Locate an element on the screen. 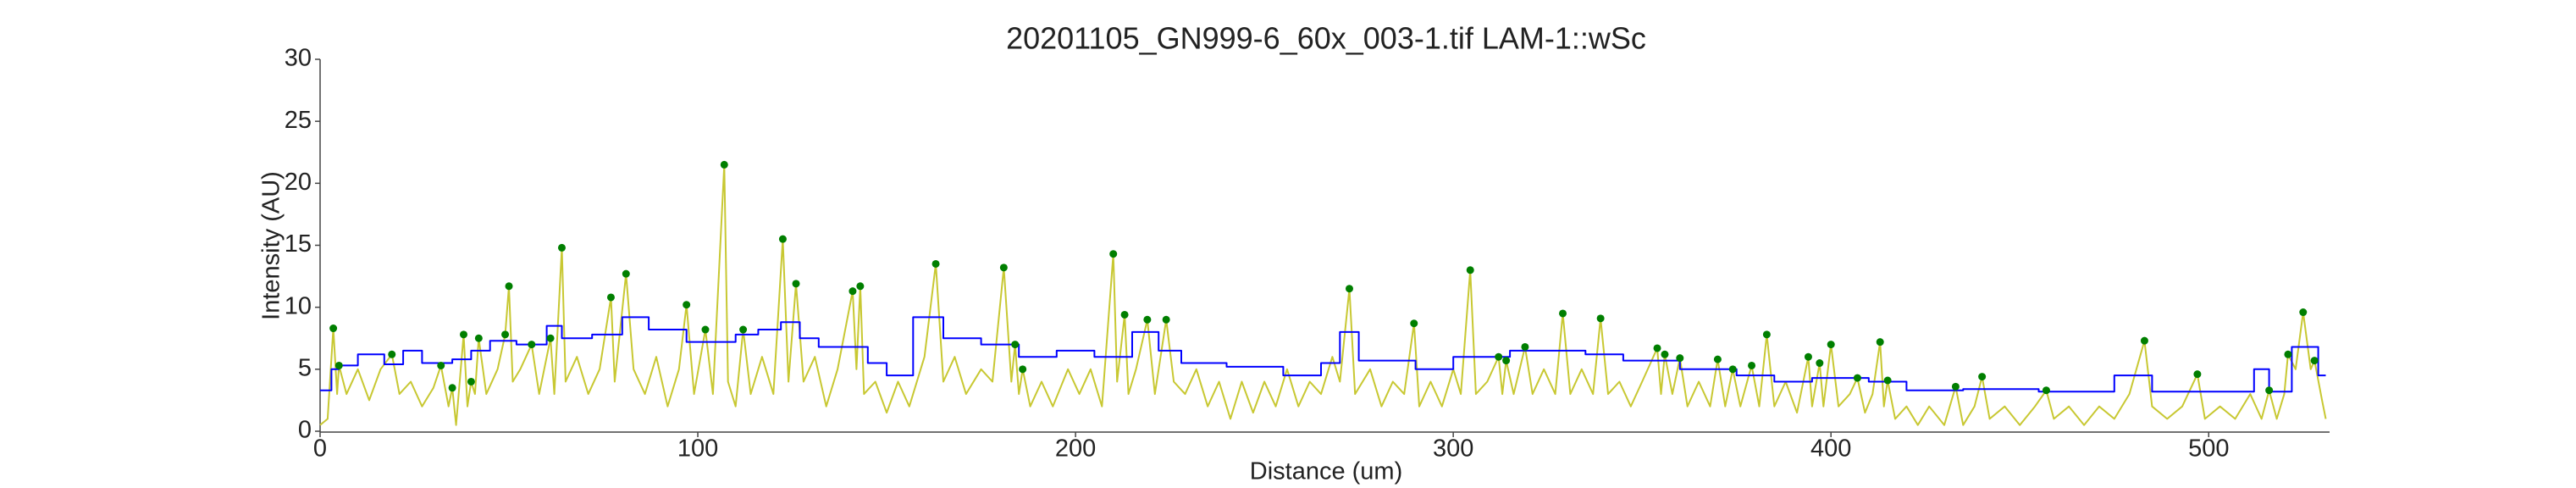 The image size is (2576, 488). y-tick-label: 25 is located at coordinates (299, 120).